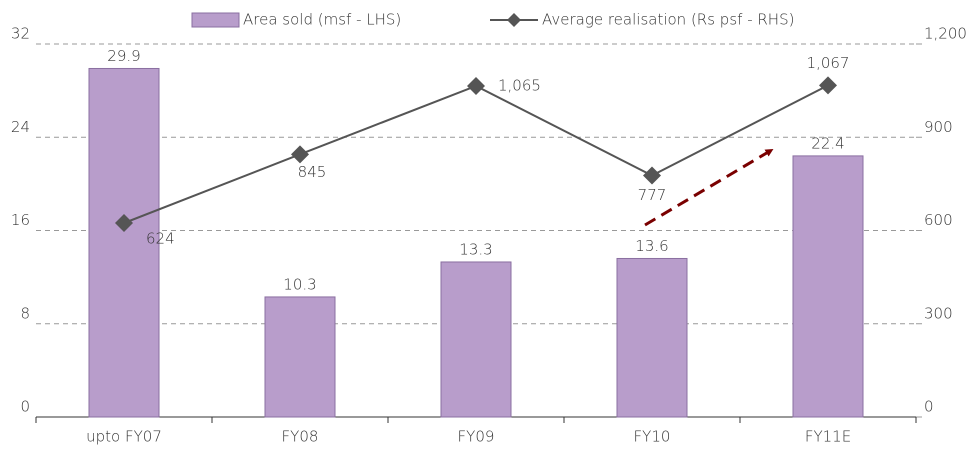 The image size is (969, 458). Describe the element at coordinates (25, 313) in the screenshot. I see `y-tick-label: 8` at that location.